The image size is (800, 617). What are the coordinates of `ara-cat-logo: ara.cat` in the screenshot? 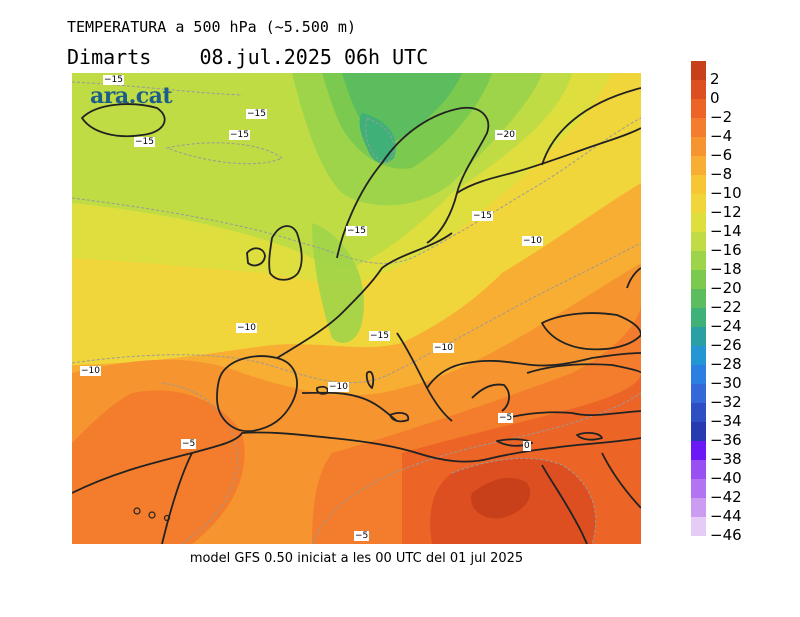 It's located at (131, 96).